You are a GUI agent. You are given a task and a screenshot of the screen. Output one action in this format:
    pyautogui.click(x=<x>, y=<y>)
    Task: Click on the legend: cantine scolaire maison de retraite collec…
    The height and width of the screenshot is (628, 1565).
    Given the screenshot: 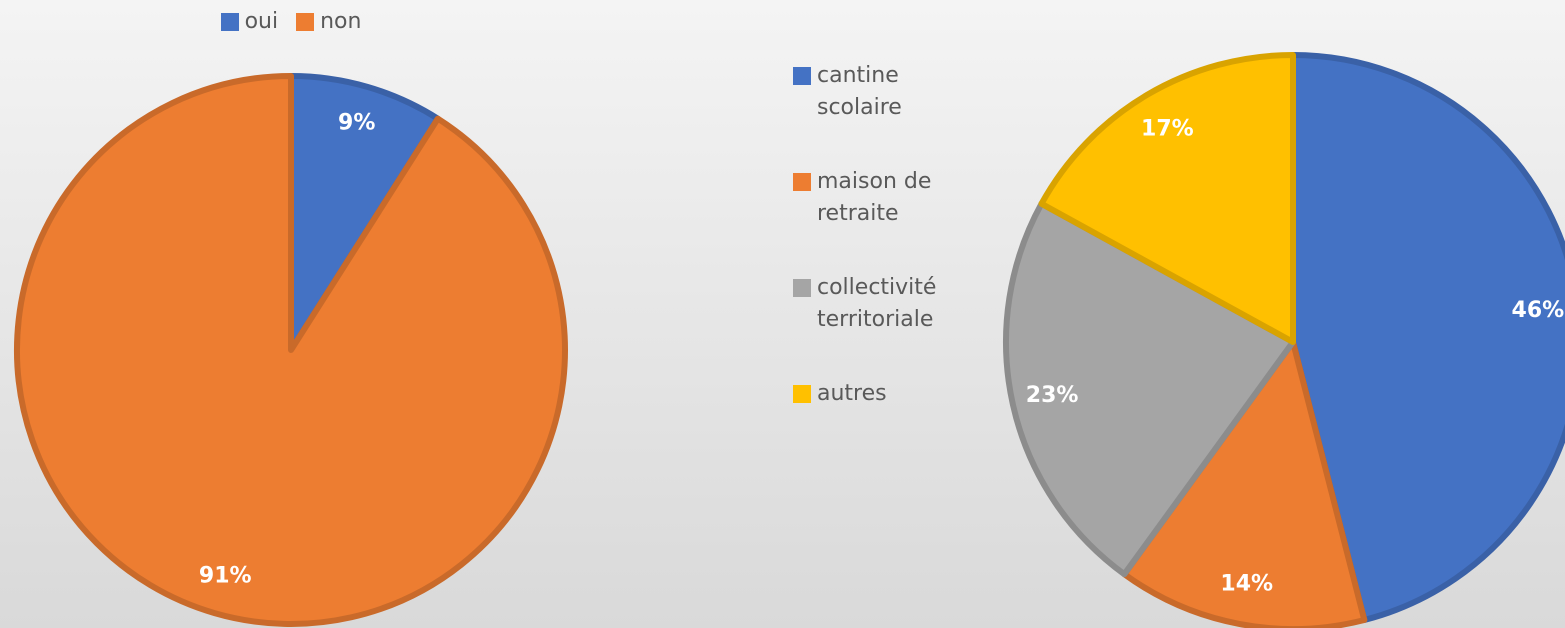 What is the action you would take?
    pyautogui.click(x=878, y=235)
    